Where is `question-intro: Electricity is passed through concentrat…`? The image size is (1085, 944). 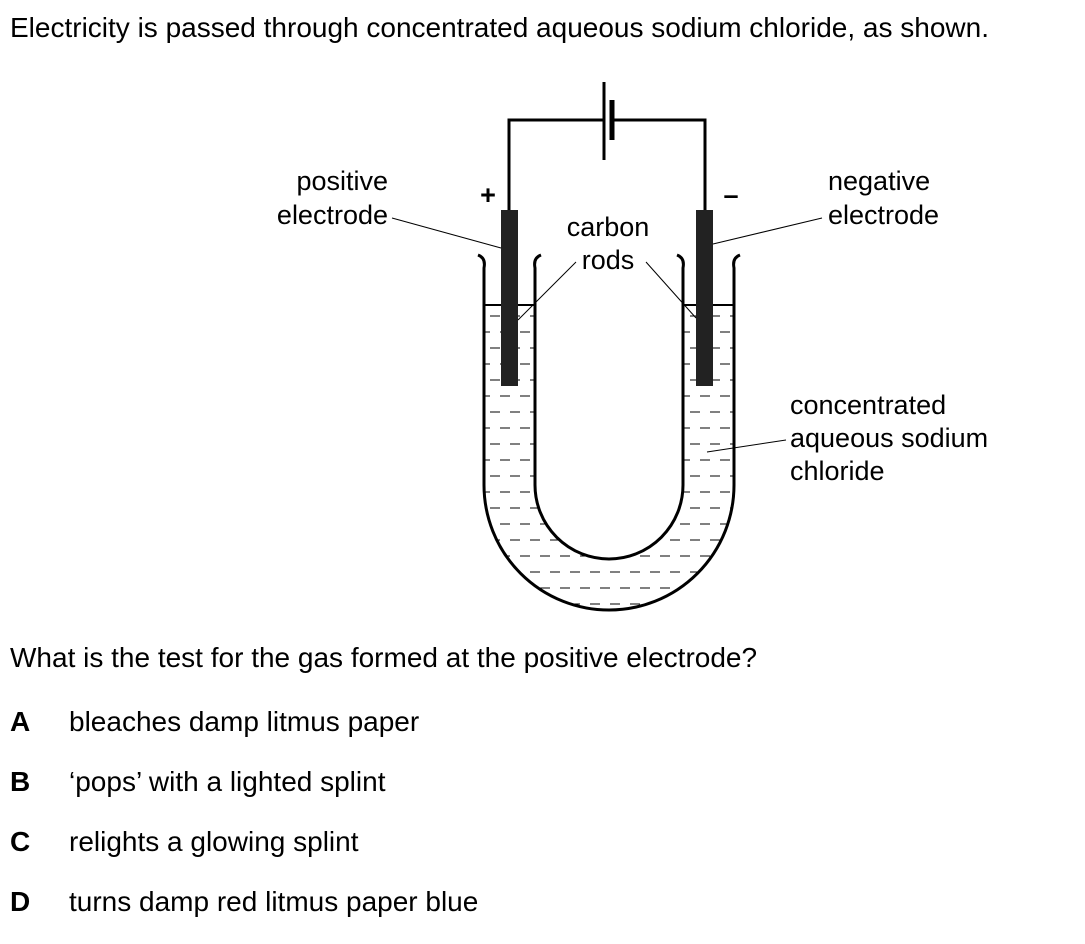
question-intro: Electricity is passed through concentrat… is located at coordinates (499, 27).